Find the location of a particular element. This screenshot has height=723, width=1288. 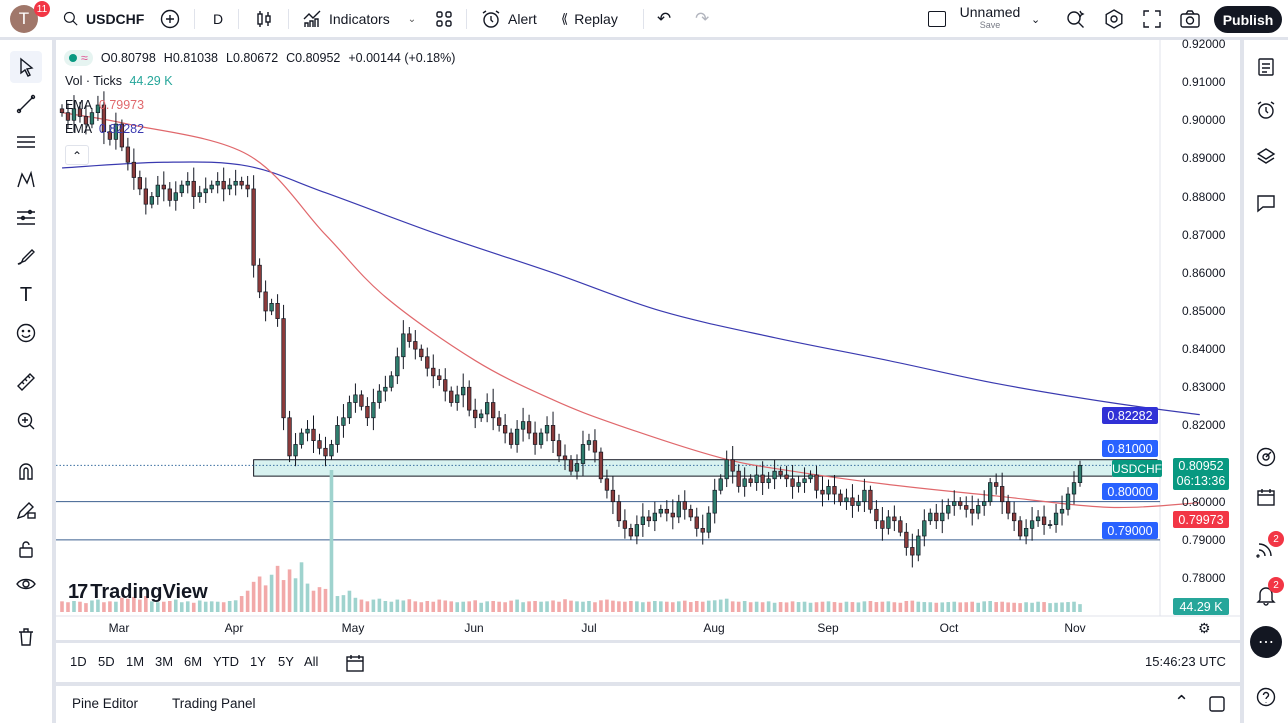

alerts-button is located at coordinates (1266, 110).